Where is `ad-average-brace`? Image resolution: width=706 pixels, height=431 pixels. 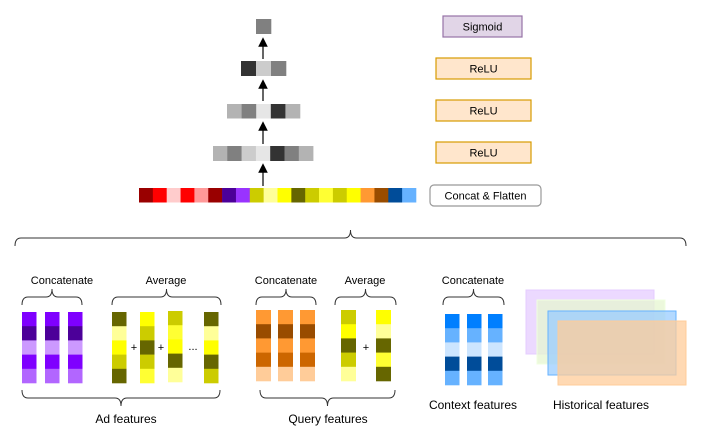
ad-average-brace is located at coordinates (166, 297).